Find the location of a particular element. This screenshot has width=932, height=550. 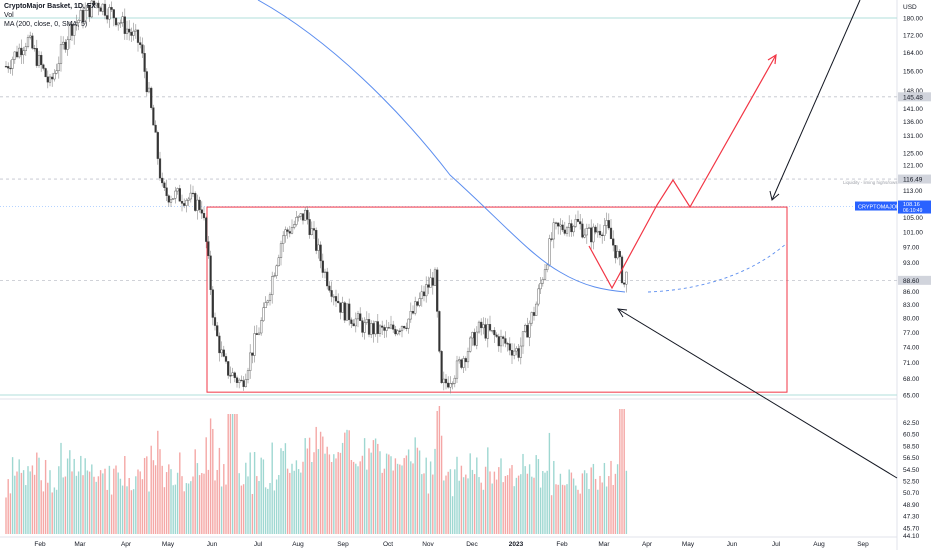

price-tick-label: 68.00 is located at coordinates (911, 379).